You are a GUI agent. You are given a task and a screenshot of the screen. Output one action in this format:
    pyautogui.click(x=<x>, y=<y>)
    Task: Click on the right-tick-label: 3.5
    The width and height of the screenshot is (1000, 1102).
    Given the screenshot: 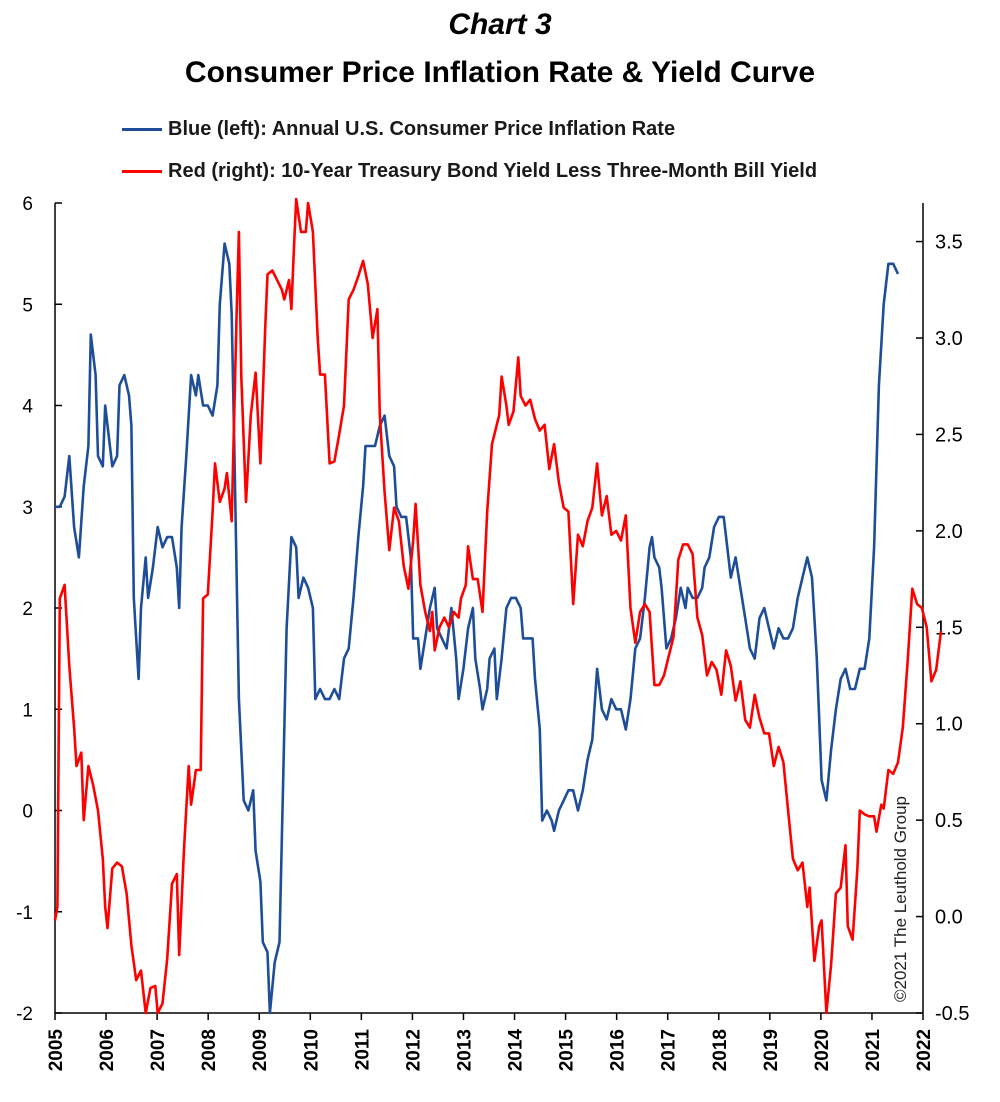 What is the action you would take?
    pyautogui.click(x=949, y=243)
    